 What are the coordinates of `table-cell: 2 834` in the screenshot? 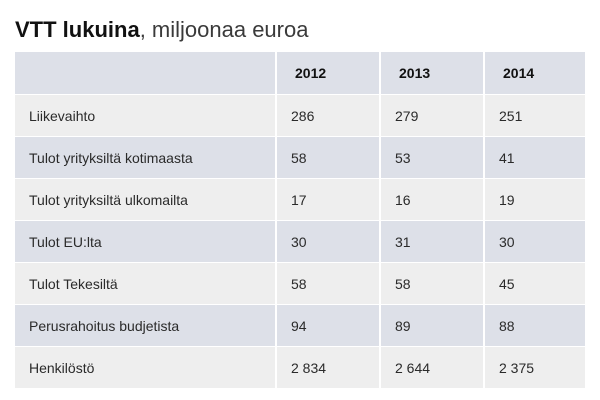 It's located at (329, 367).